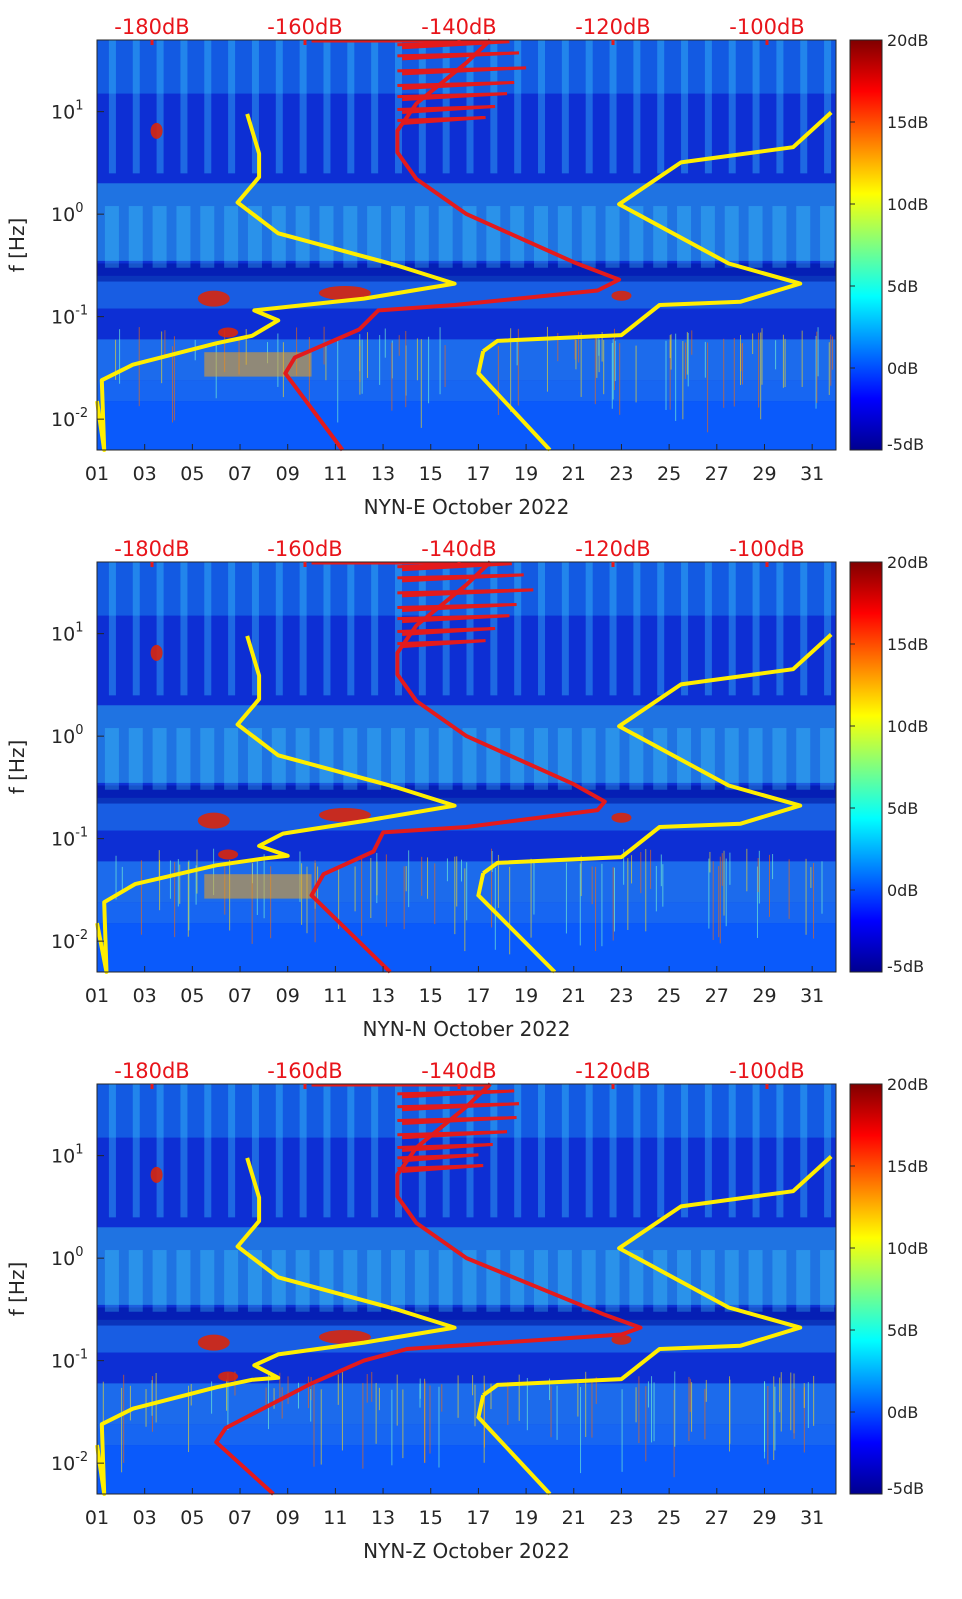 Image resolution: width=962 pixels, height=1599 pixels. What do you see at coordinates (905, 444) in the screenshot?
I see `colorbar-tick-label: -5dB` at bounding box center [905, 444].